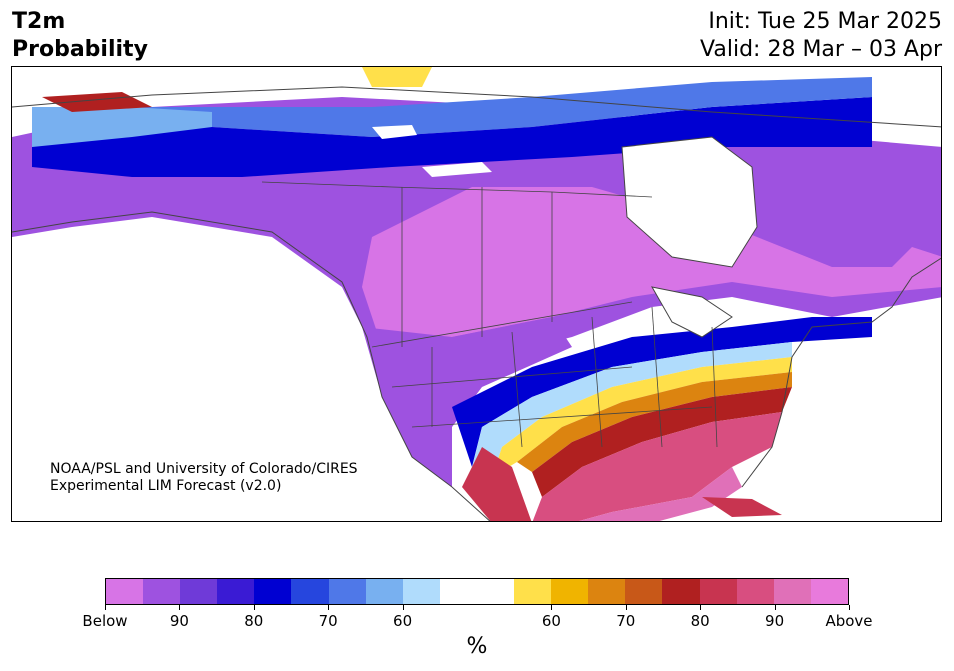  I want to click on title-variable: T2m, so click(39, 21).